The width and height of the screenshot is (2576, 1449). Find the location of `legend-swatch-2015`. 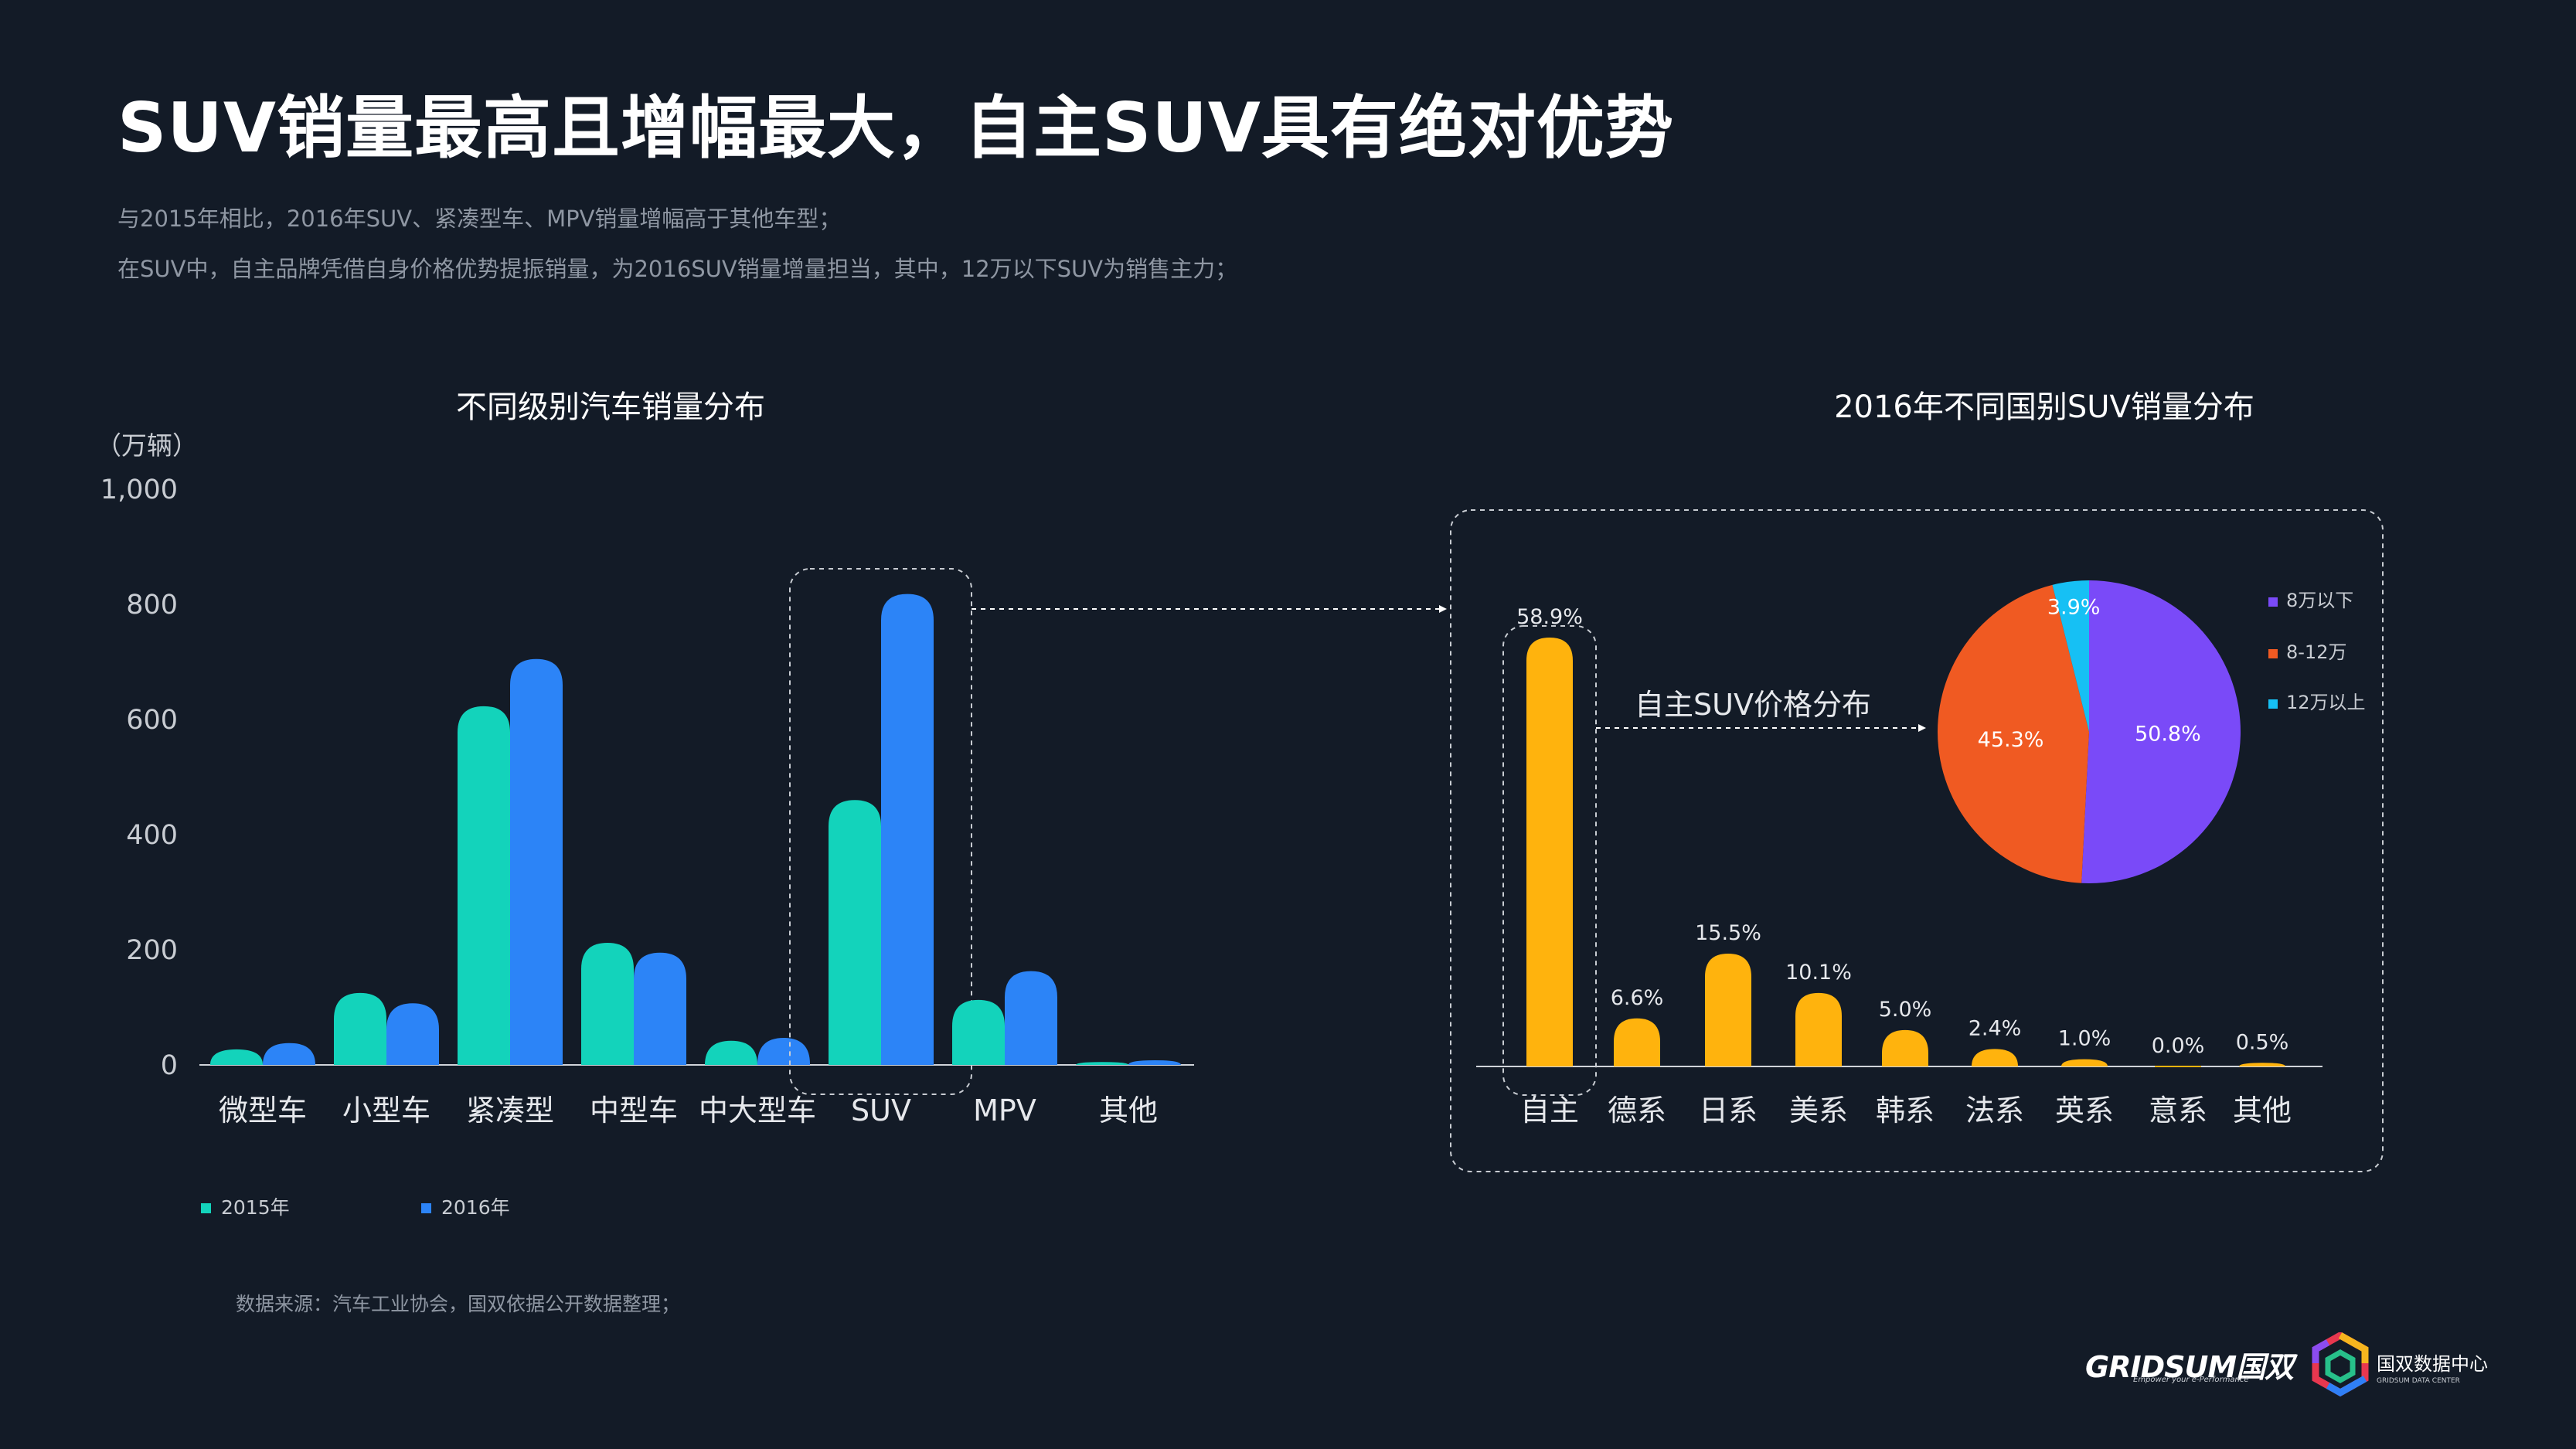

legend-swatch-2015 is located at coordinates (206, 1208).